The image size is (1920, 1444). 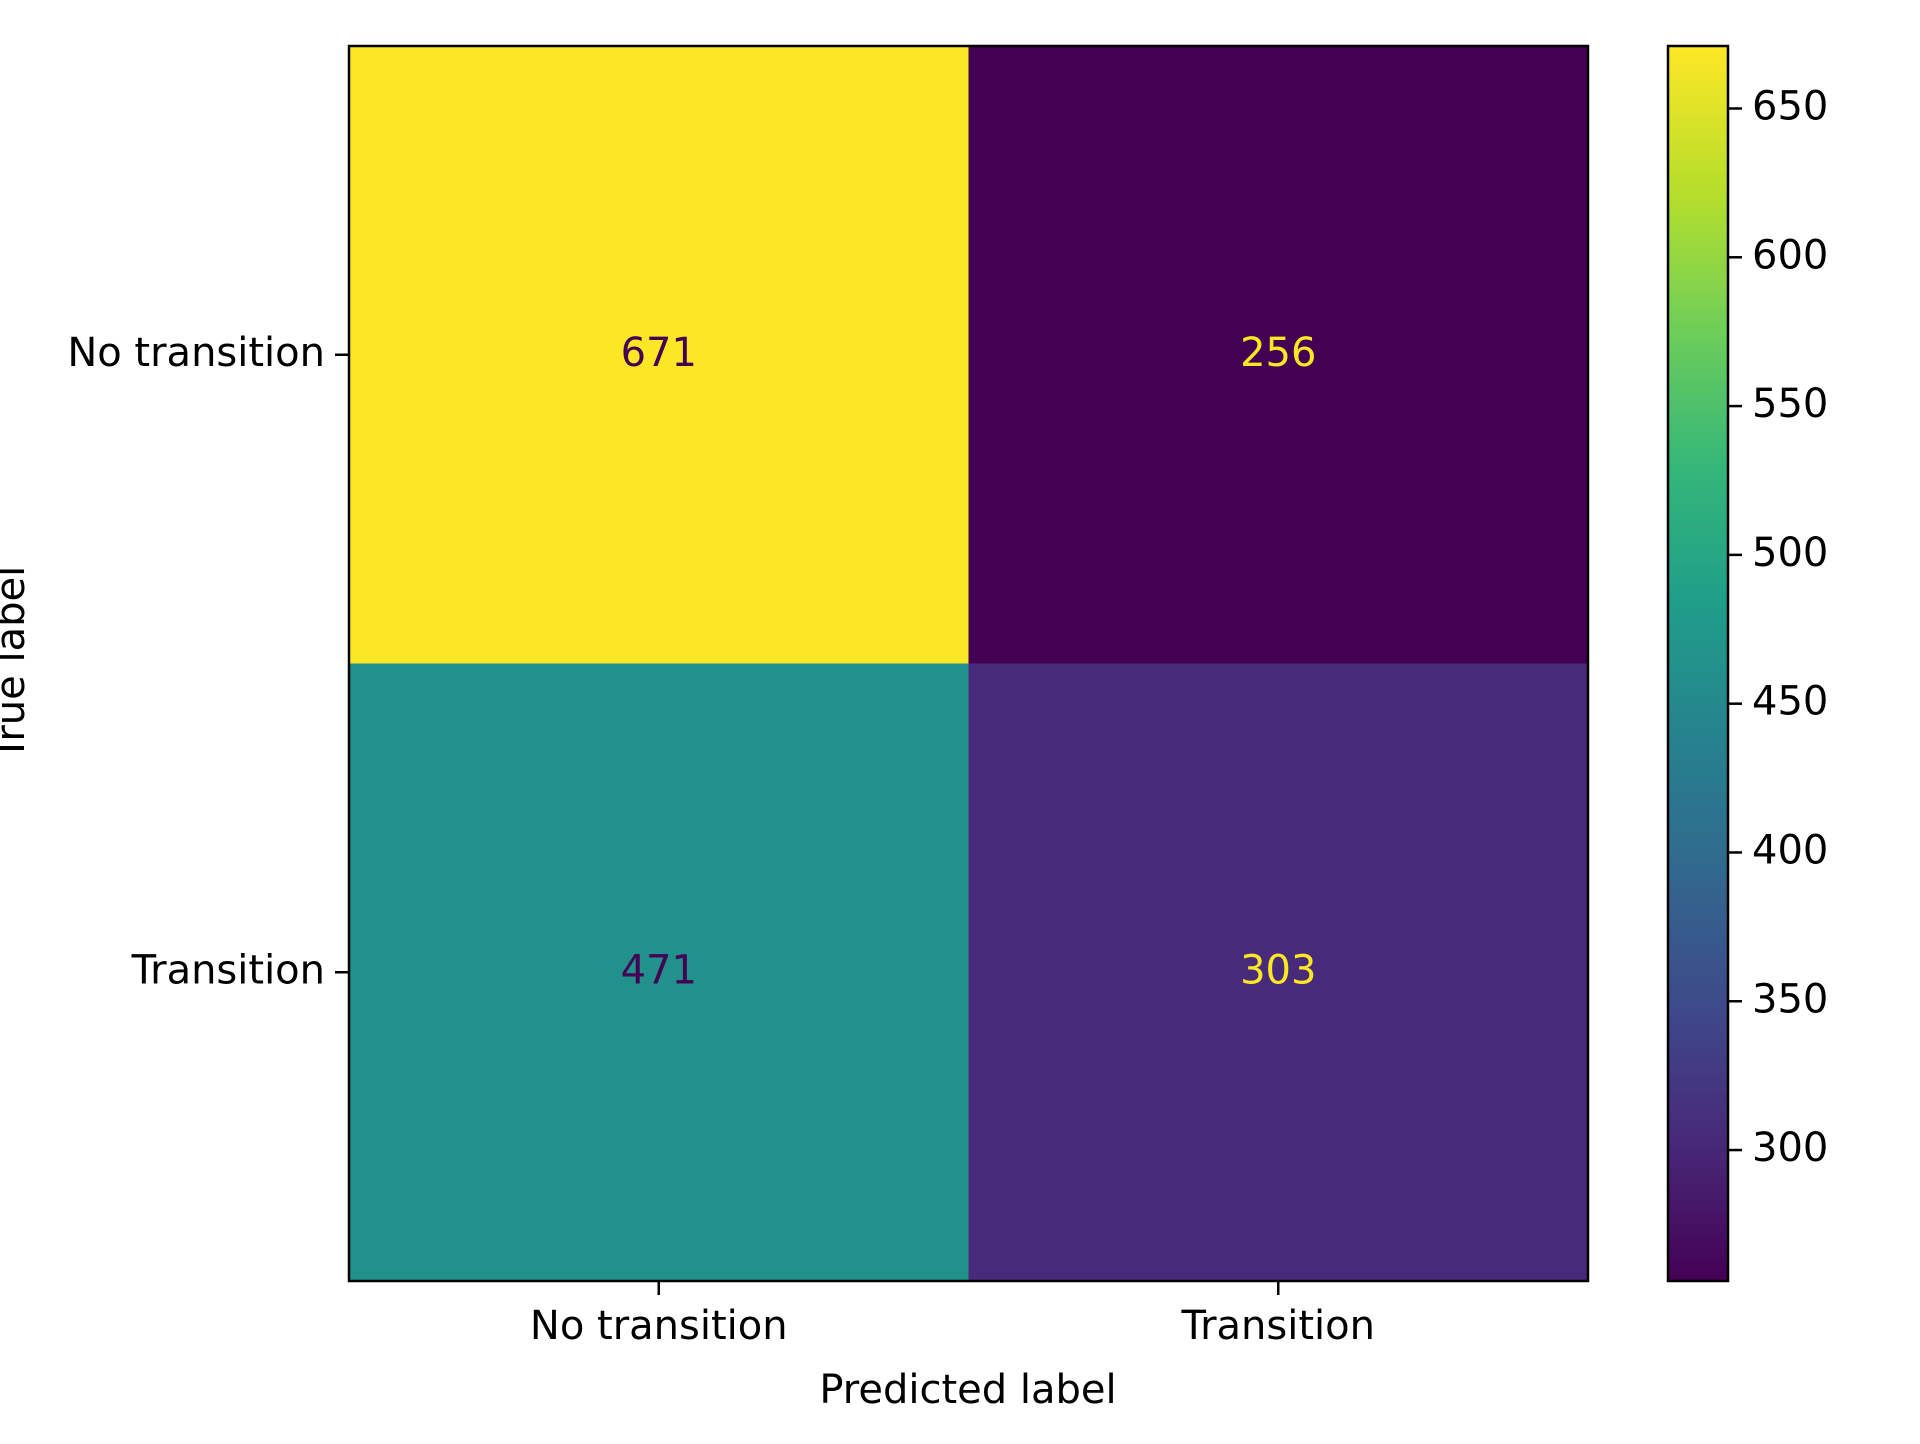 What do you see at coordinates (1698, 663) in the screenshot?
I see `colorbar` at bounding box center [1698, 663].